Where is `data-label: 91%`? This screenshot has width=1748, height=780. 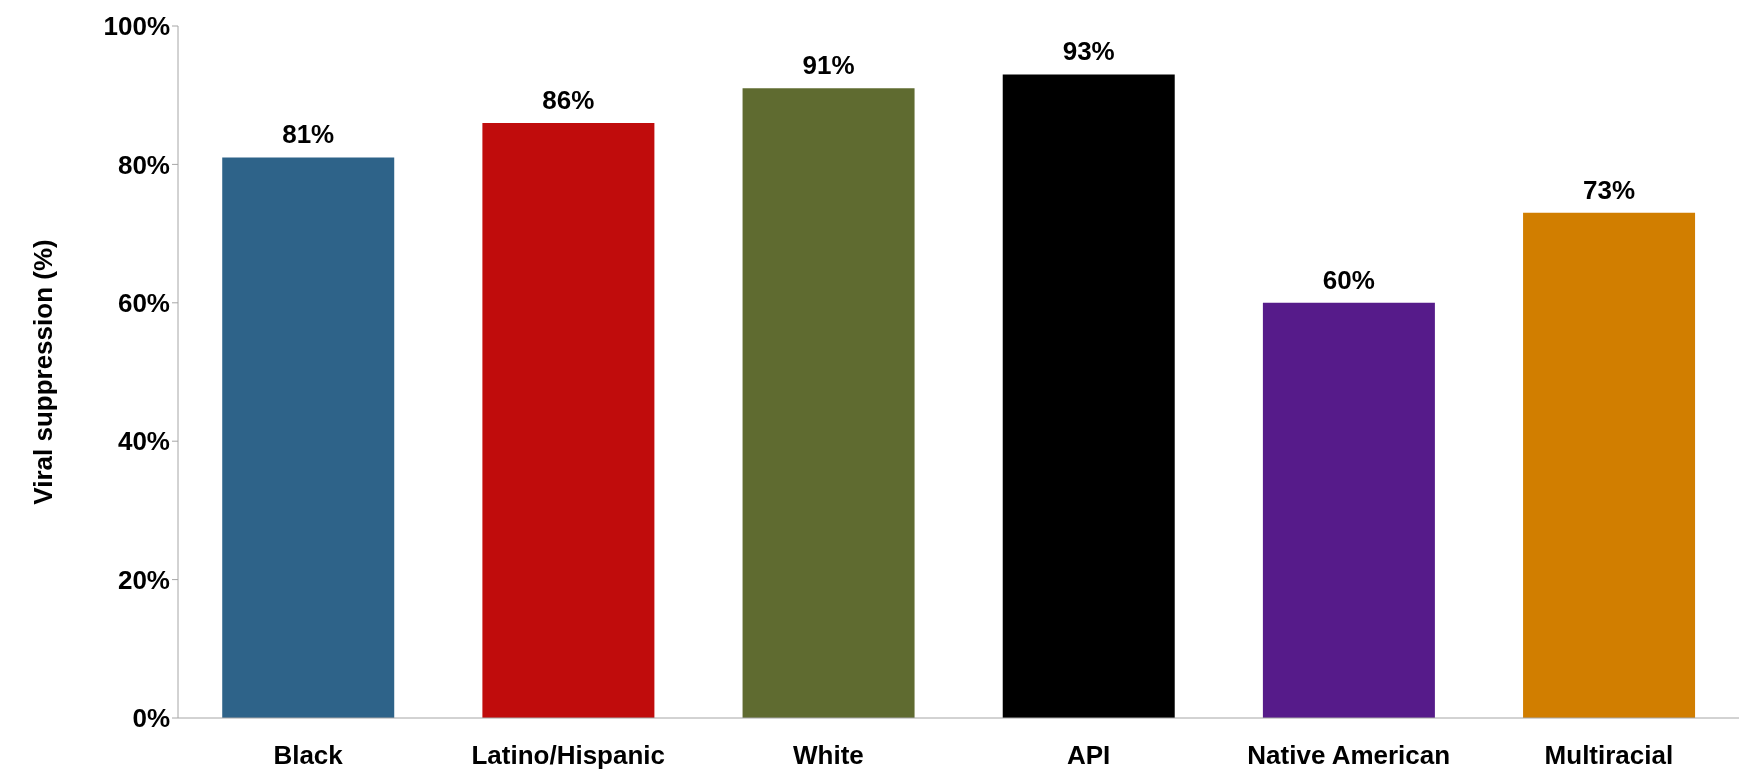 data-label: 91% is located at coordinates (828, 65).